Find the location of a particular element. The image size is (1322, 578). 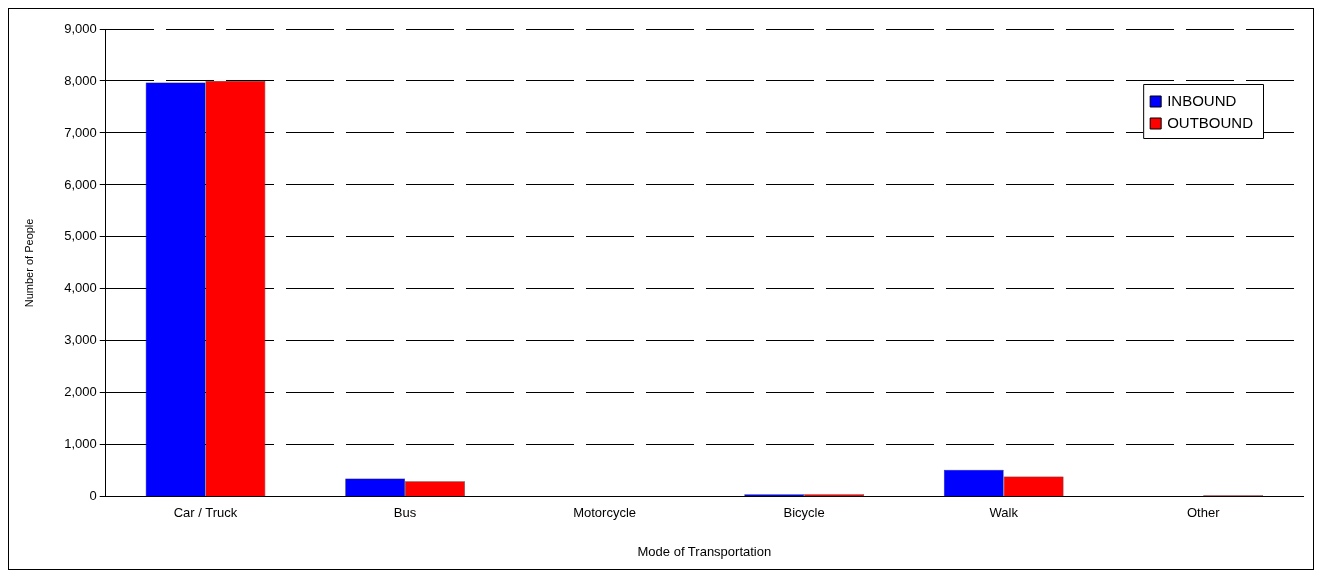

x-tick-label: Car / Truck is located at coordinates (205, 513).